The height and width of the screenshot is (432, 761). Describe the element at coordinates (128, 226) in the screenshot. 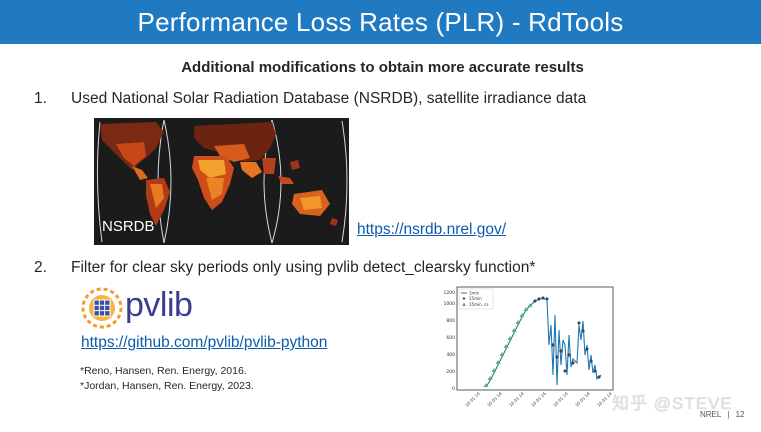

I see `map-label: NSRDB` at that location.